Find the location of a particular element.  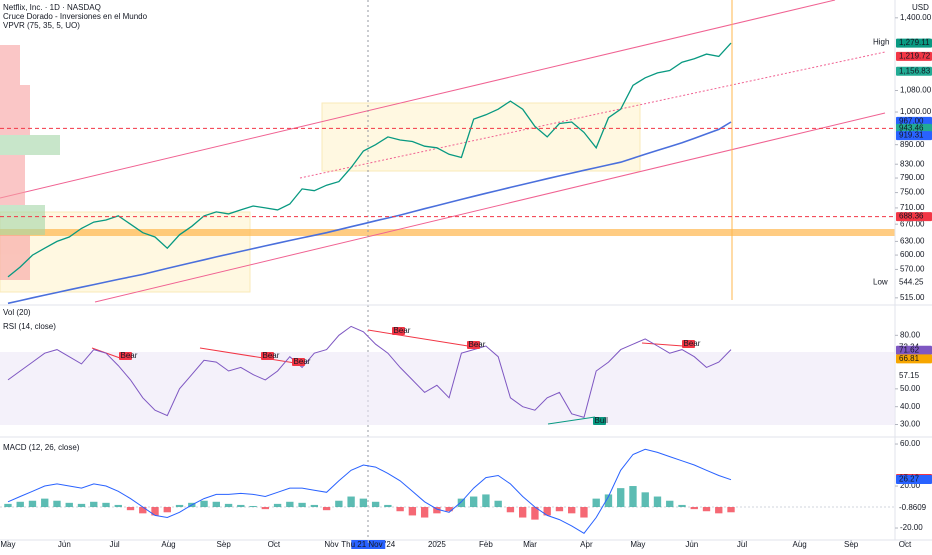

indicator-title: VPVR (75, 35, 5, UO) is located at coordinates (41, 25).